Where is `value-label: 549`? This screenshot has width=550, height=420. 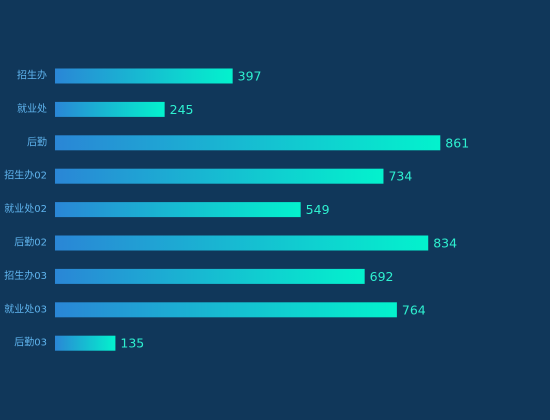 value-label: 549 is located at coordinates (318, 209).